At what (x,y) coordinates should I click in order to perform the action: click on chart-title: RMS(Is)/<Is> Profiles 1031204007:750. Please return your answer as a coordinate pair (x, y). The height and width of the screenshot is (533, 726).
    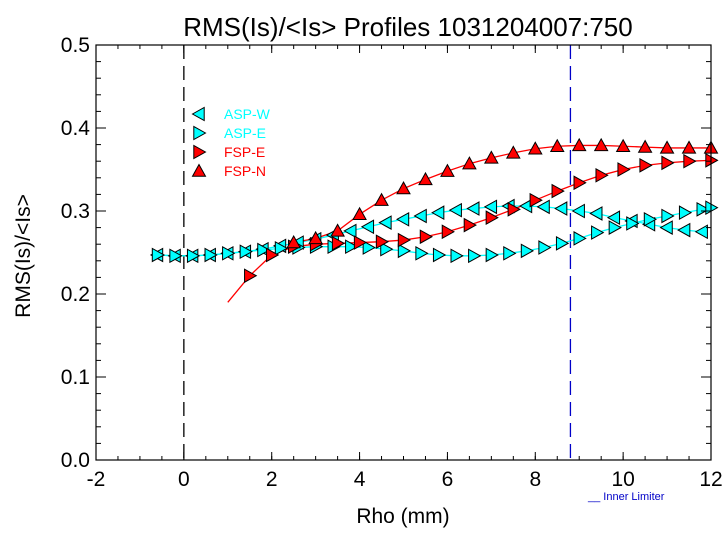
    Looking at the image, I should click on (407, 27).